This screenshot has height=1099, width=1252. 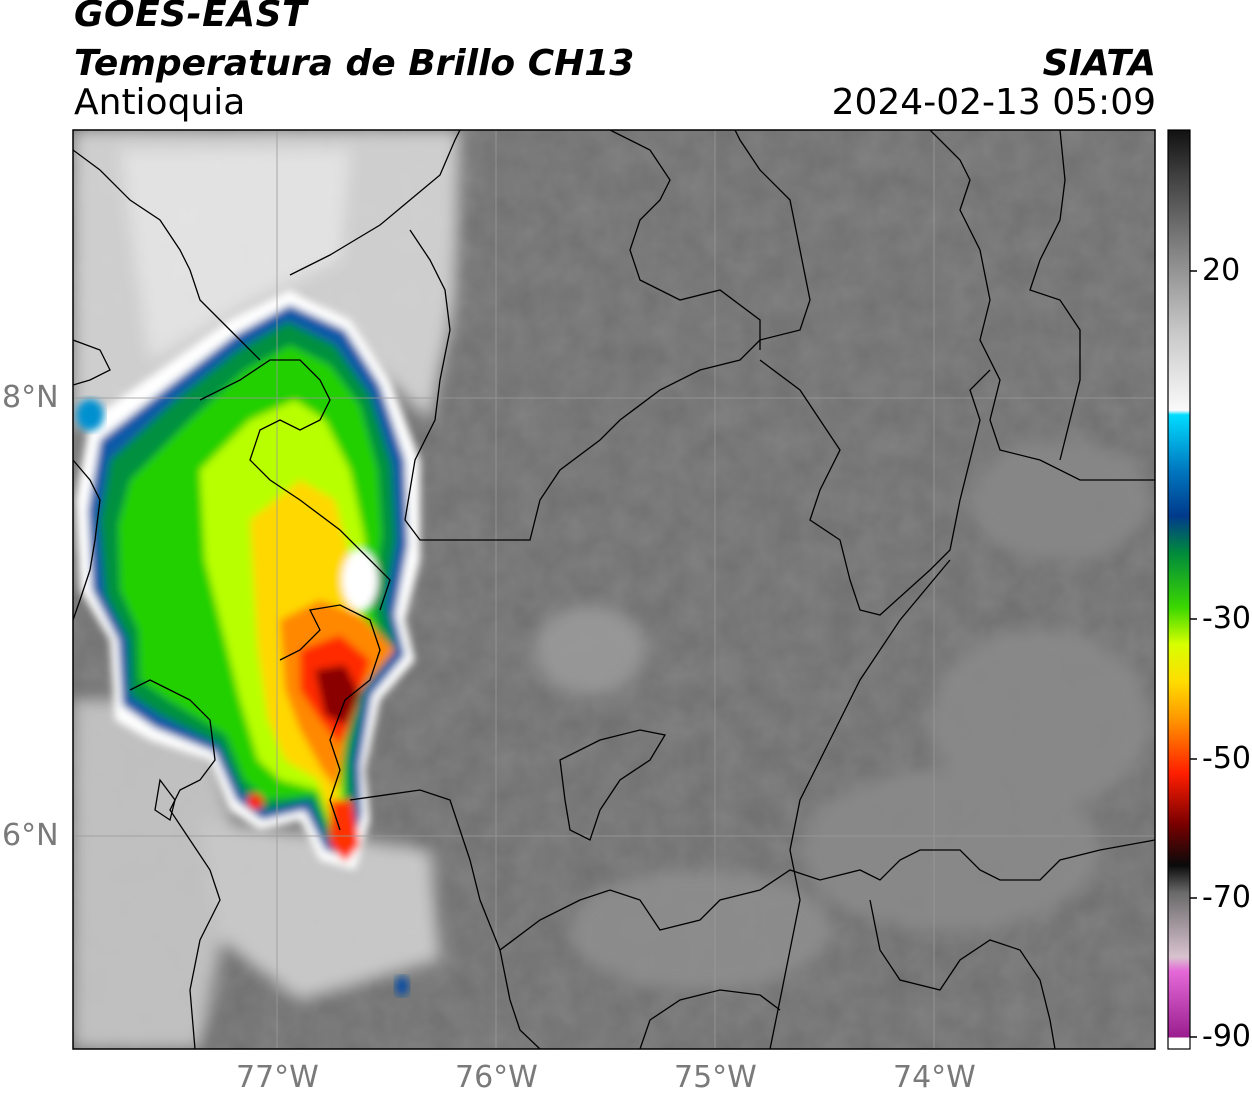 I want to click on region-label: Antioquia, so click(x=160, y=102).